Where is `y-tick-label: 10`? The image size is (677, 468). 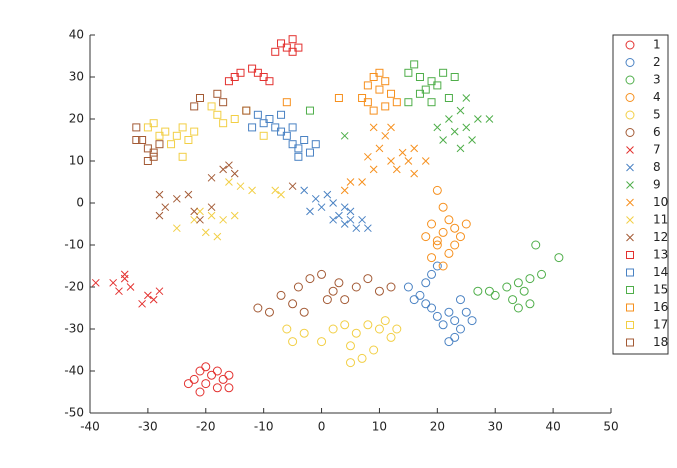 y-tick-label: 10 is located at coordinates (76, 161).